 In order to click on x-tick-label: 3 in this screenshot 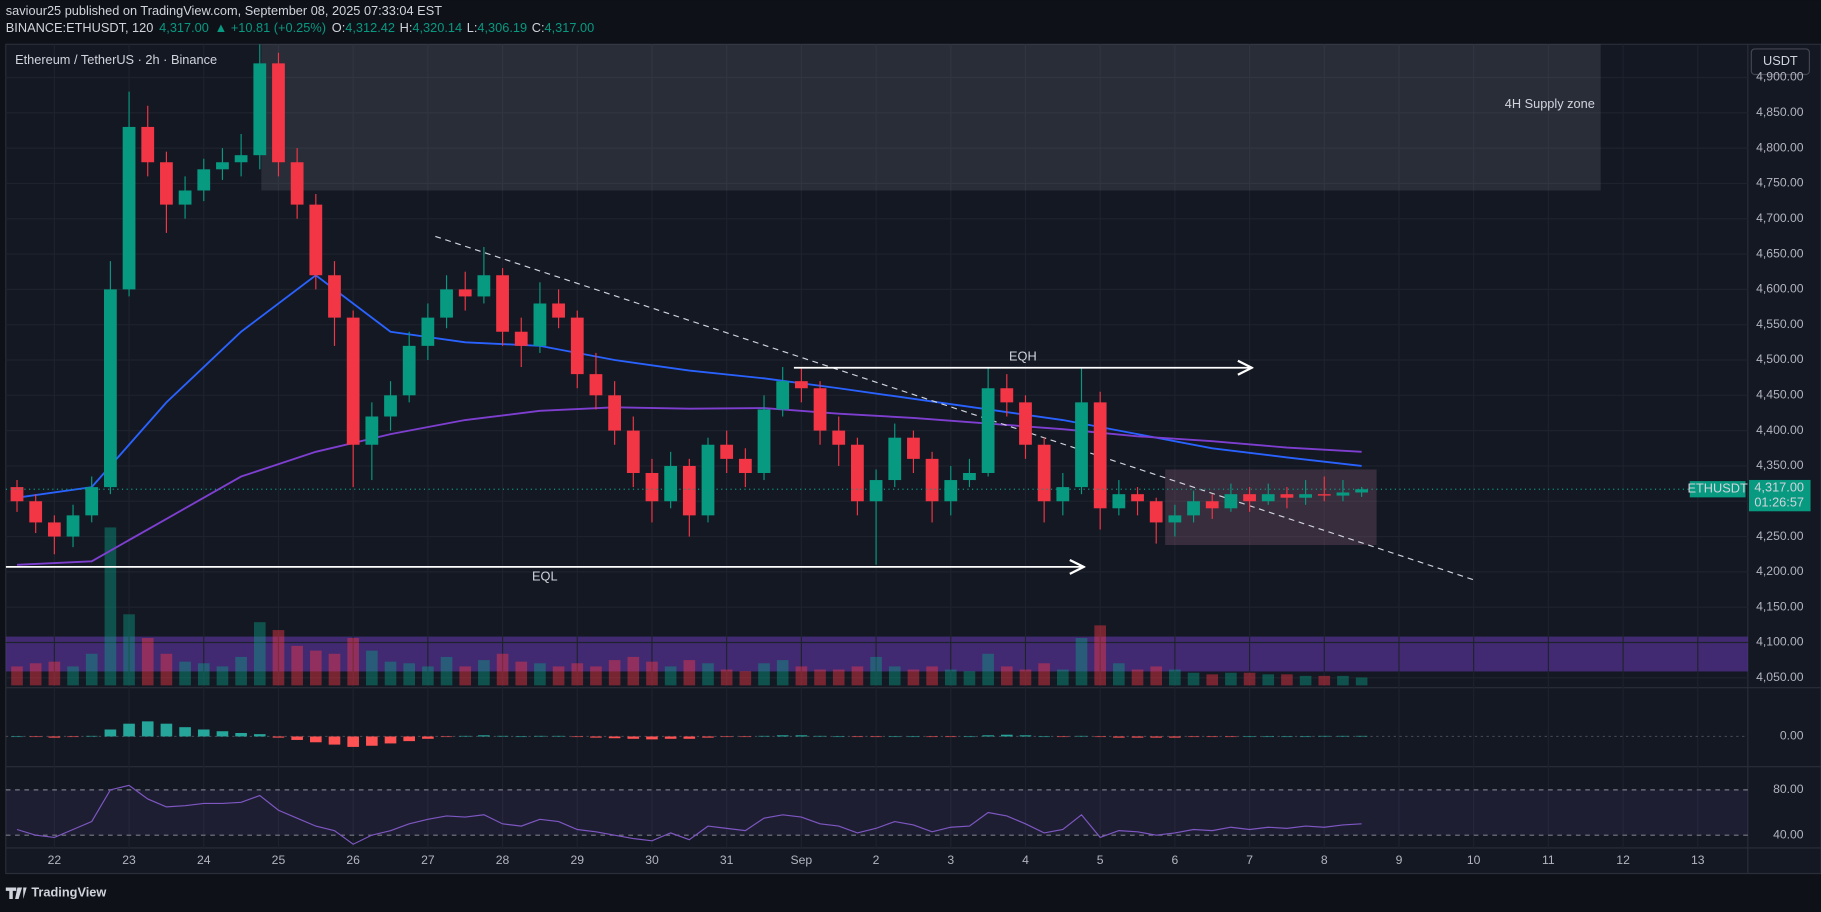, I will do `click(950, 860)`.